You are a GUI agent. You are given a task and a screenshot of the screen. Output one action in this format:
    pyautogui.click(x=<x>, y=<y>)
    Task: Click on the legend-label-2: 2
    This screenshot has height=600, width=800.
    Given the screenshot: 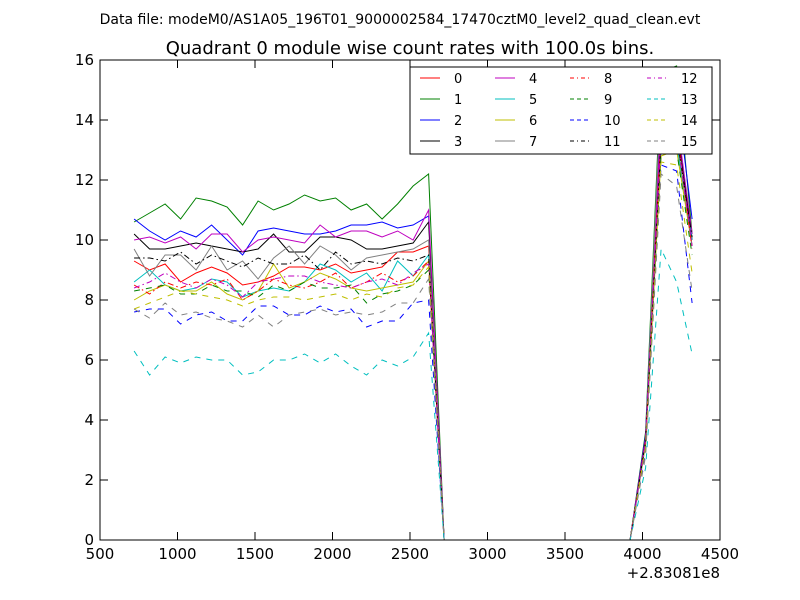 What is the action you would take?
    pyautogui.click(x=458, y=121)
    